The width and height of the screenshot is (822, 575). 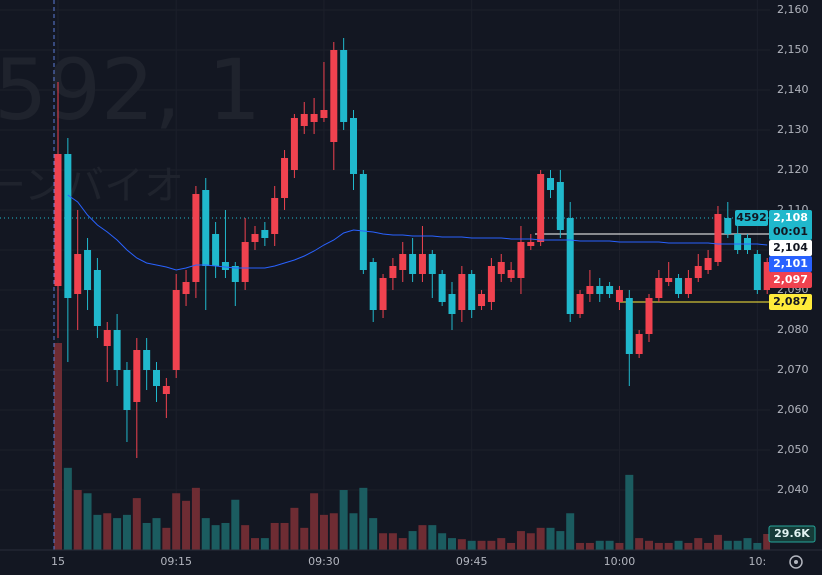 I want to click on watermark-name: ーンバイオ, so click(x=92, y=186).